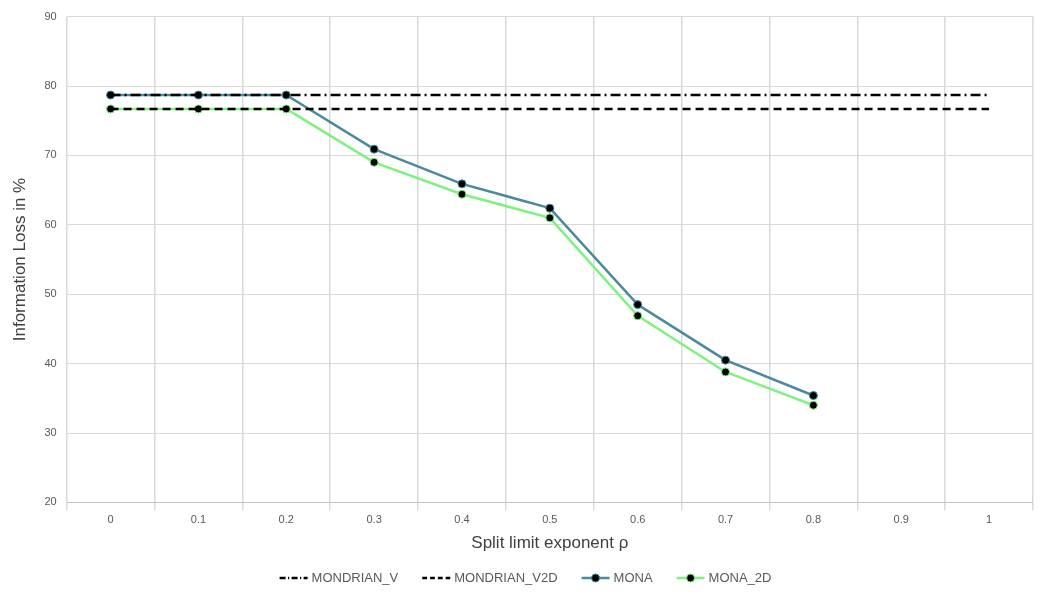 The image size is (1053, 594). Describe the element at coordinates (989, 519) in the screenshot. I see `x-tick-label: 1` at that location.